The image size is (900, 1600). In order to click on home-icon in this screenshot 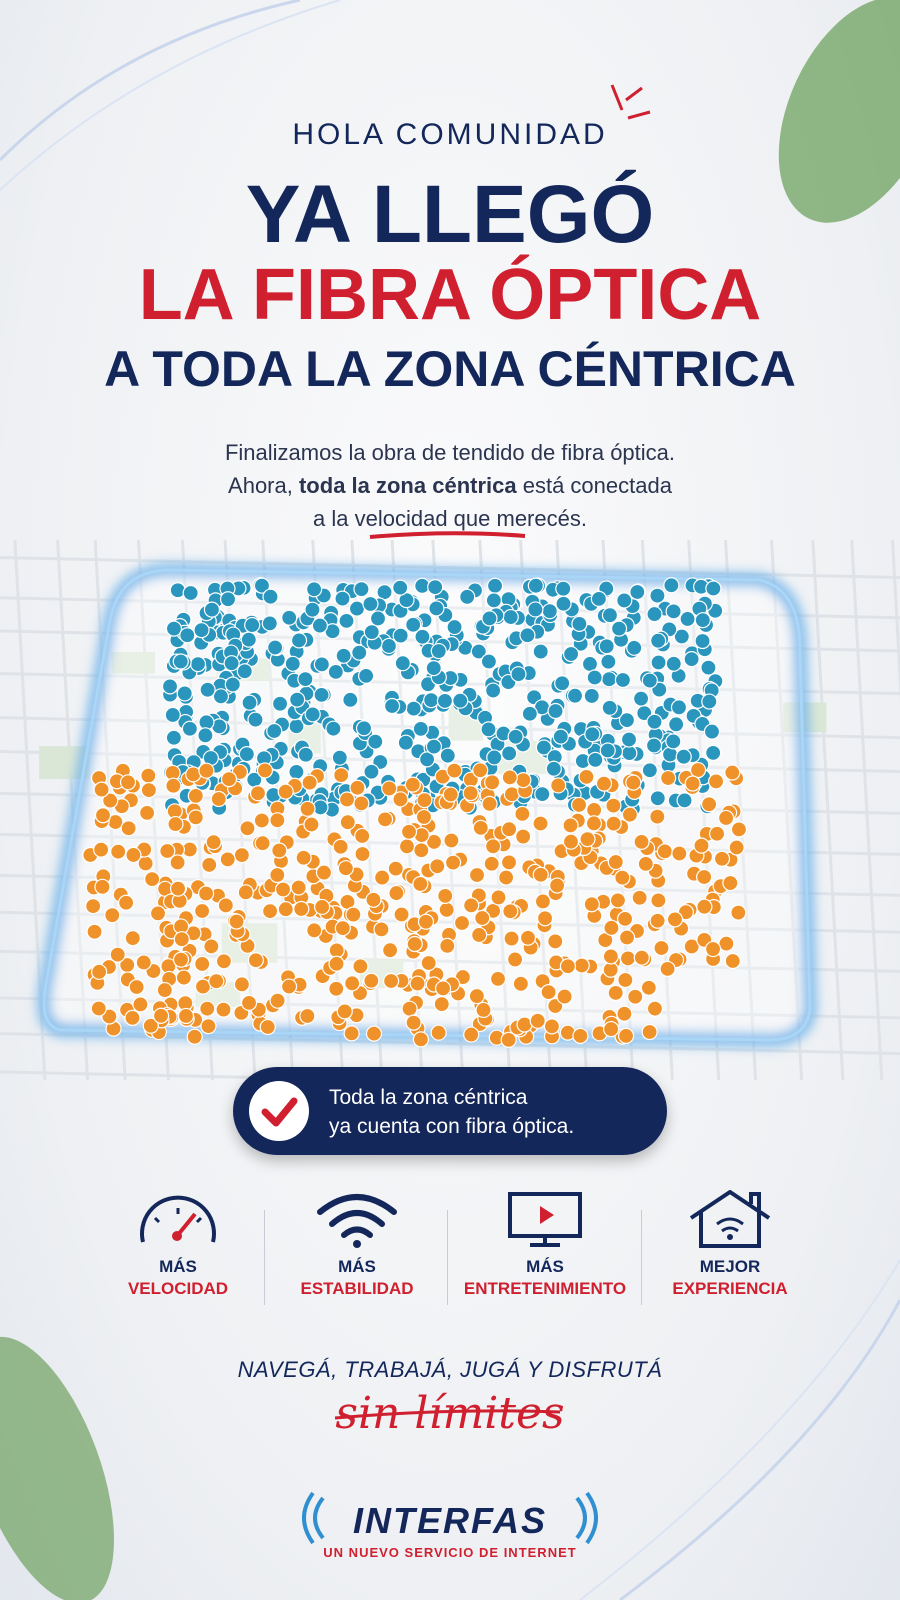, I will do `click(730, 1219)`.